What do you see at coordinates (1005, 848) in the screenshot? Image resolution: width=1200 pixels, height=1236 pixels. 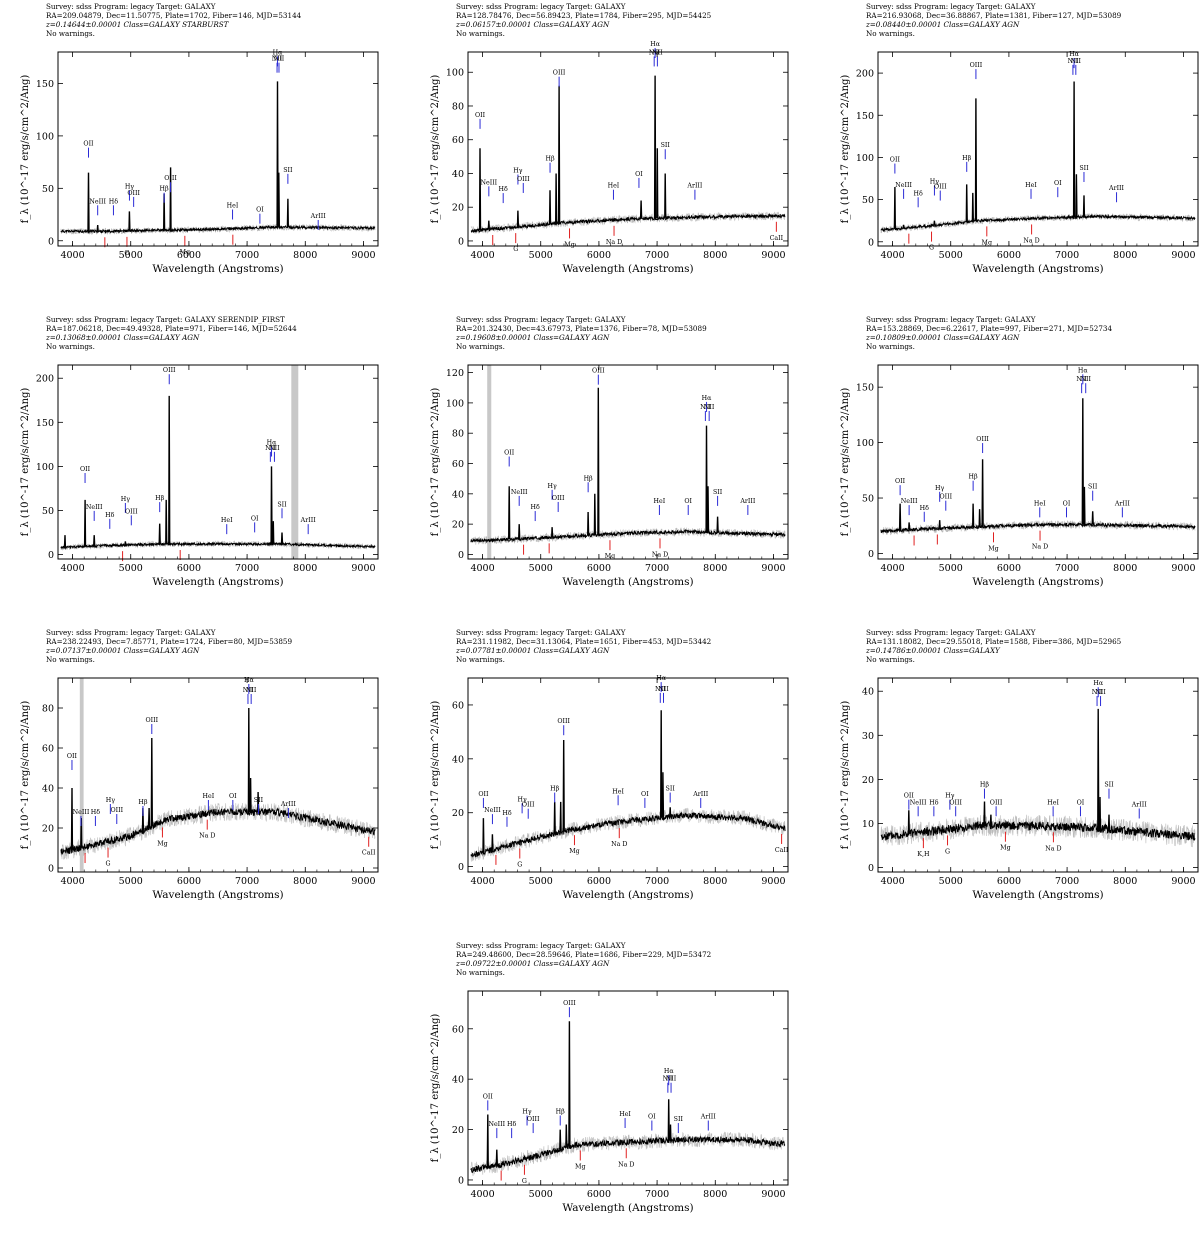 I see `absorption-line-label: Mg` at bounding box center [1005, 848].